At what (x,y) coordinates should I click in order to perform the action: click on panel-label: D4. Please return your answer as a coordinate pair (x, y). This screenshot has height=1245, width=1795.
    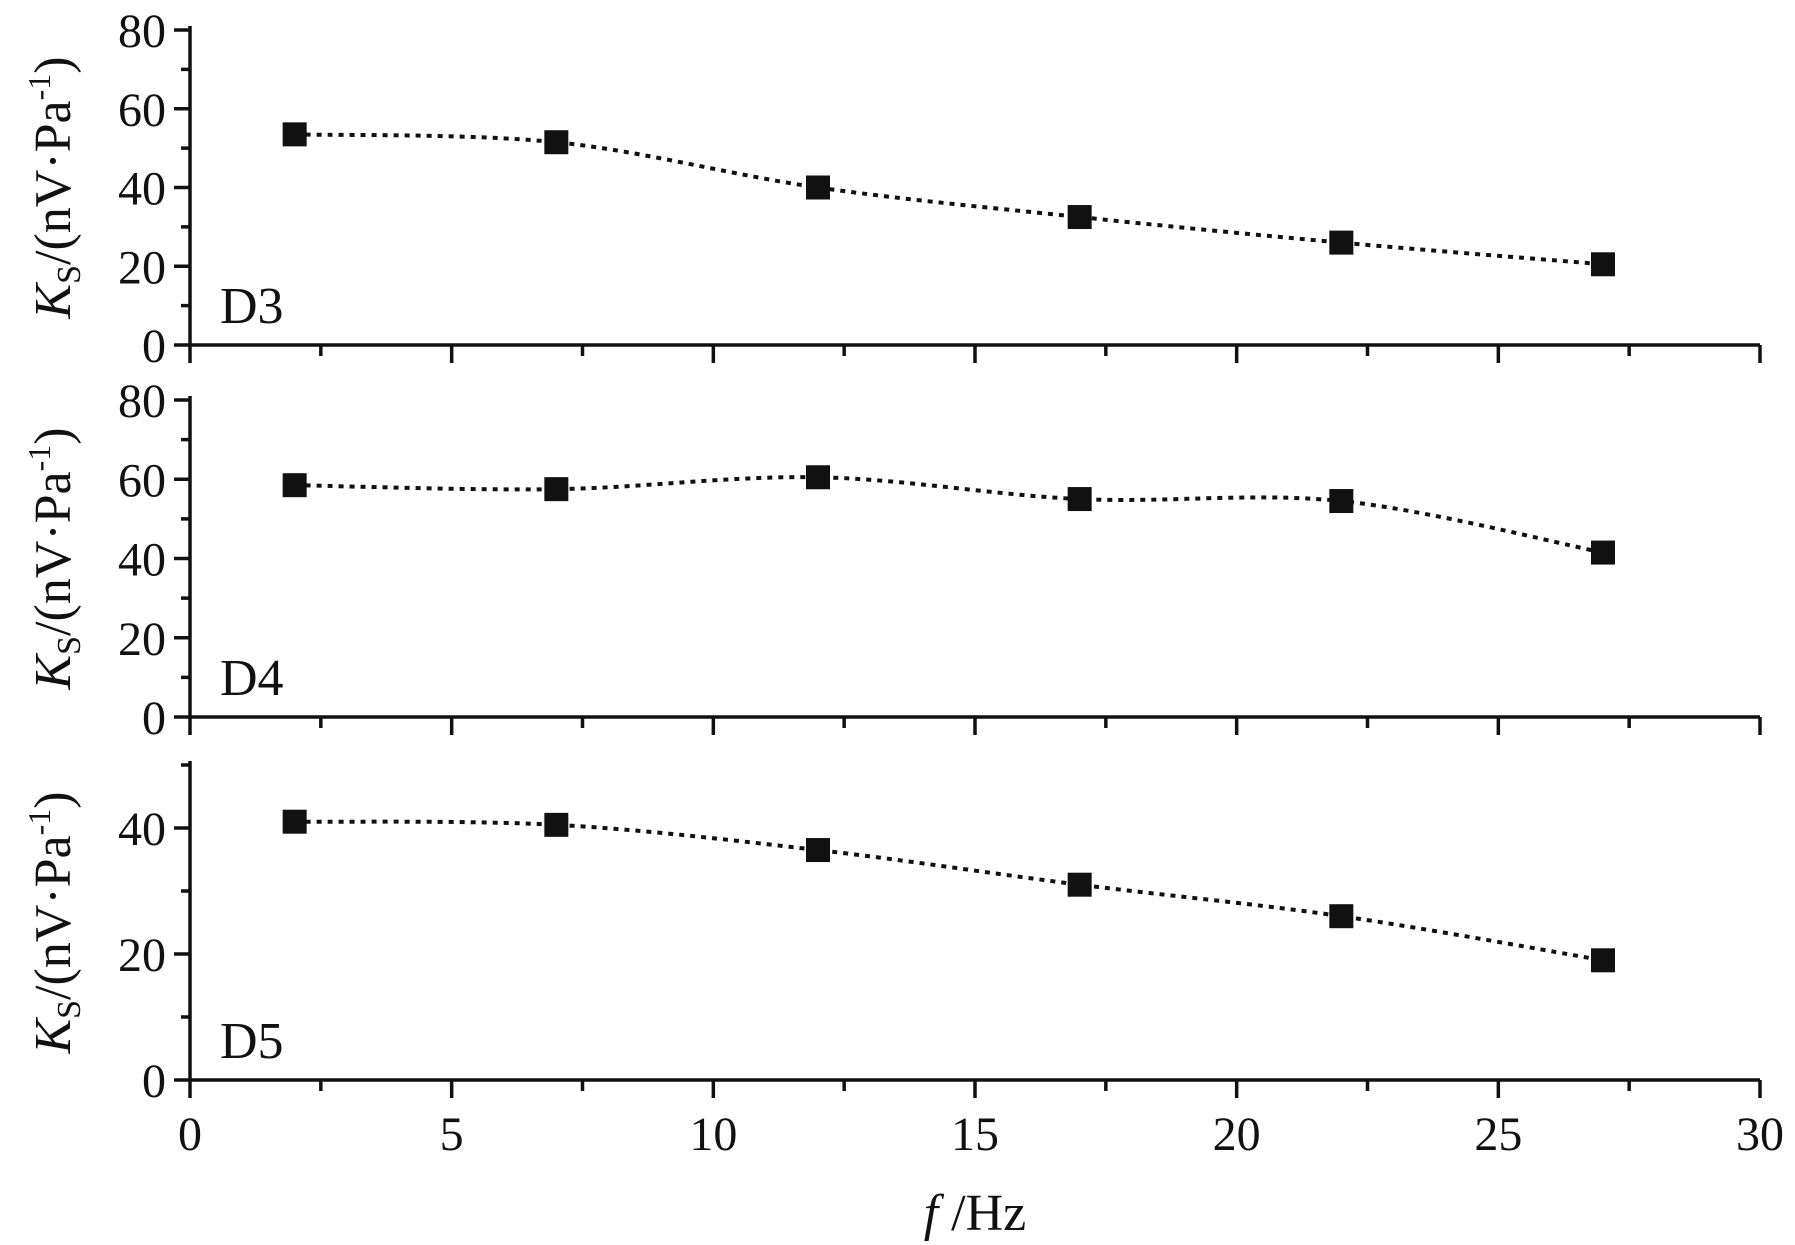
    Looking at the image, I should click on (252, 678).